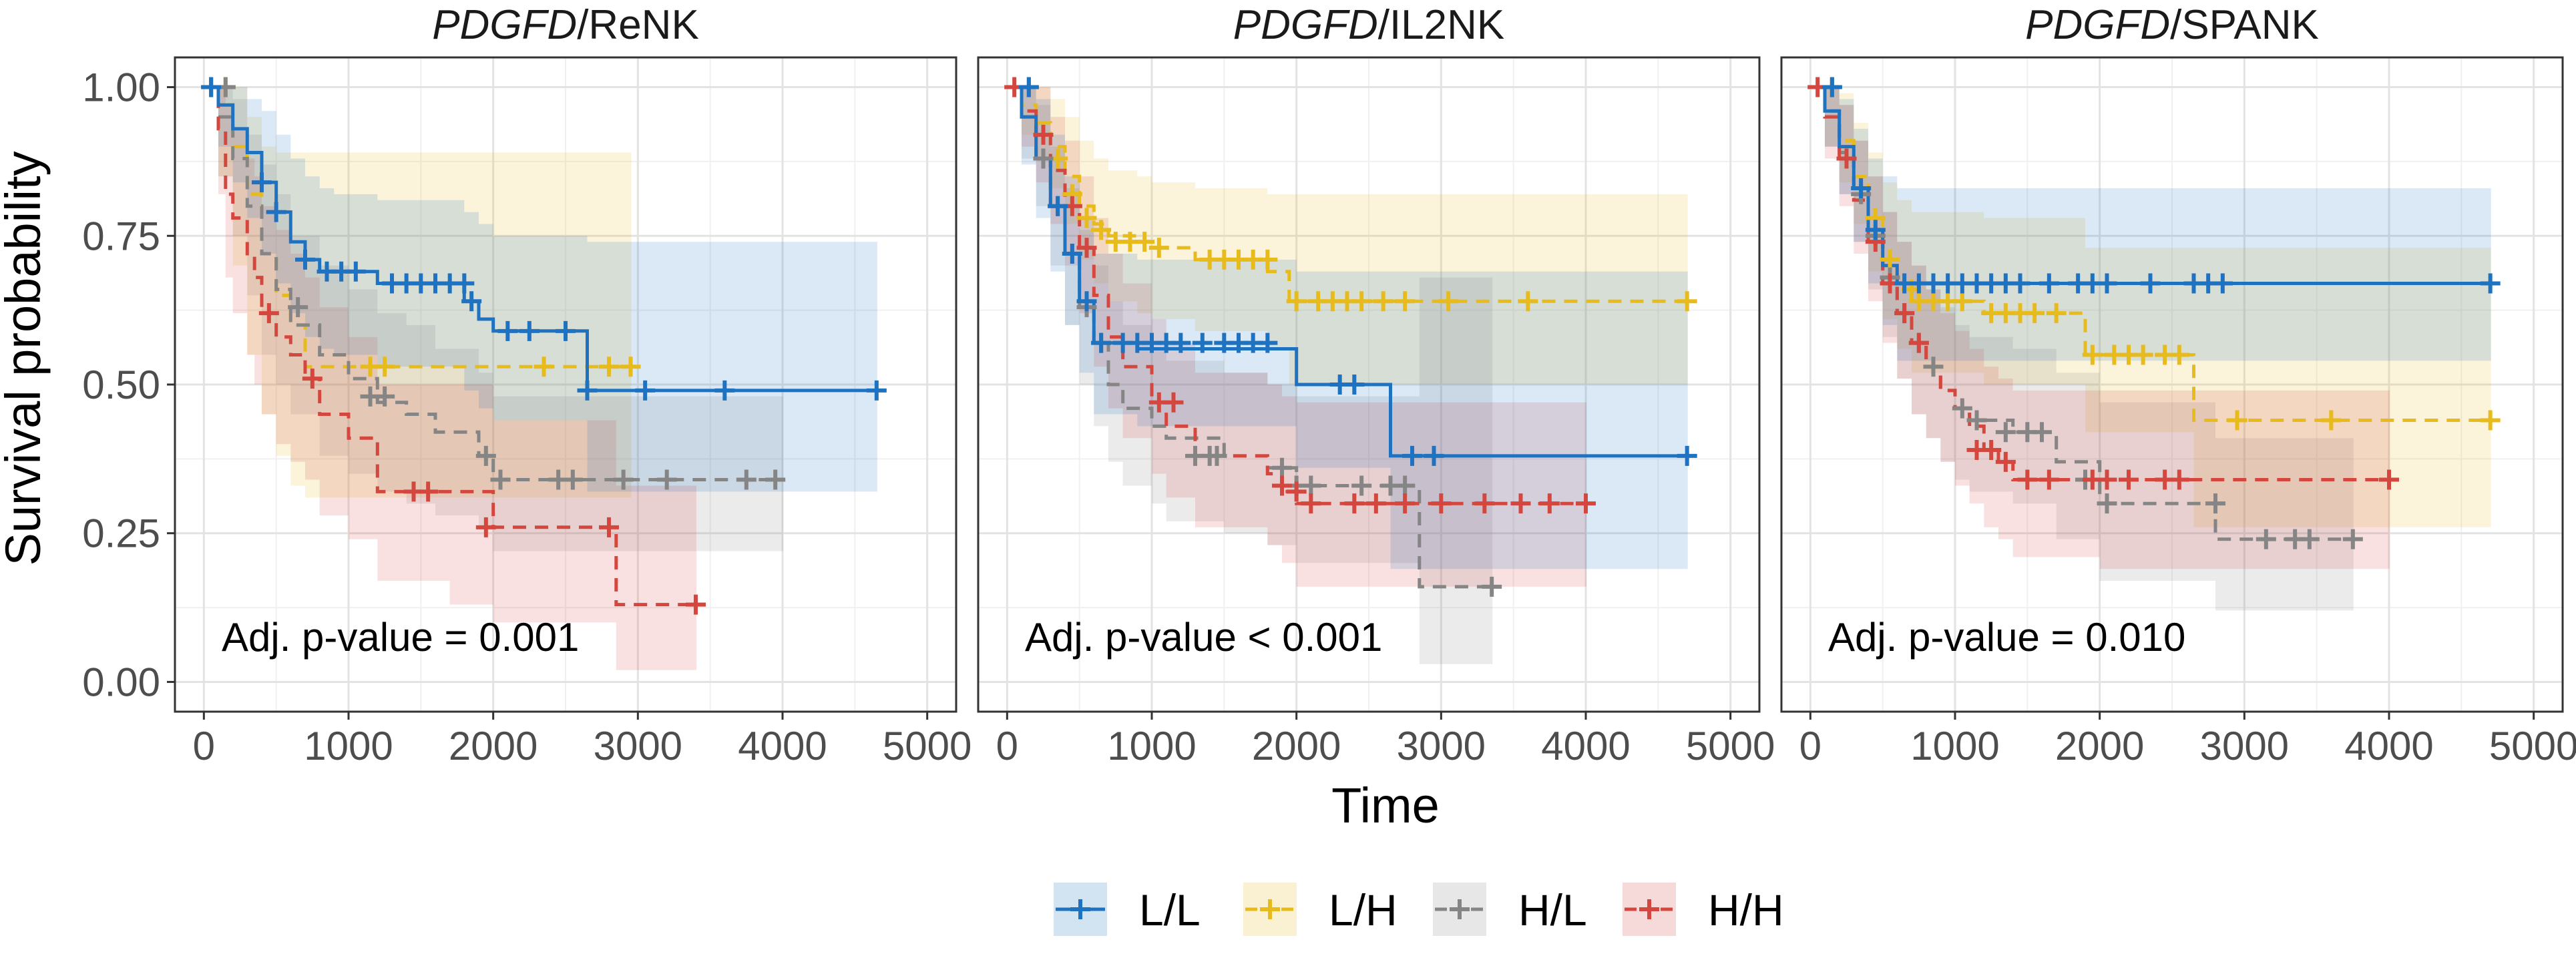 This screenshot has width=2576, height=958. What do you see at coordinates (2099, 746) in the screenshot?
I see `x-tick-label: 2000` at bounding box center [2099, 746].